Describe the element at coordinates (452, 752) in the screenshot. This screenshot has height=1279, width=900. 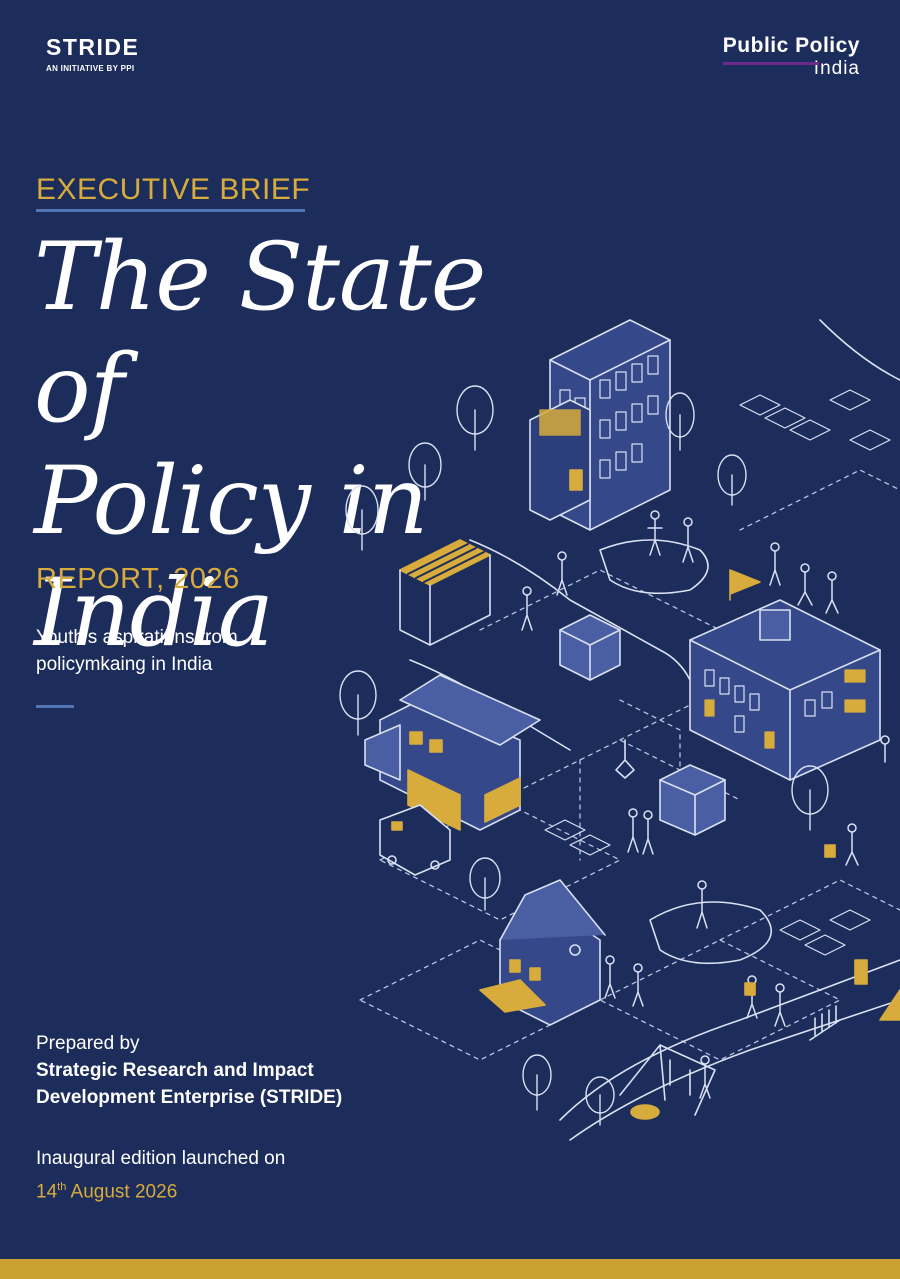
I see `house-left` at that location.